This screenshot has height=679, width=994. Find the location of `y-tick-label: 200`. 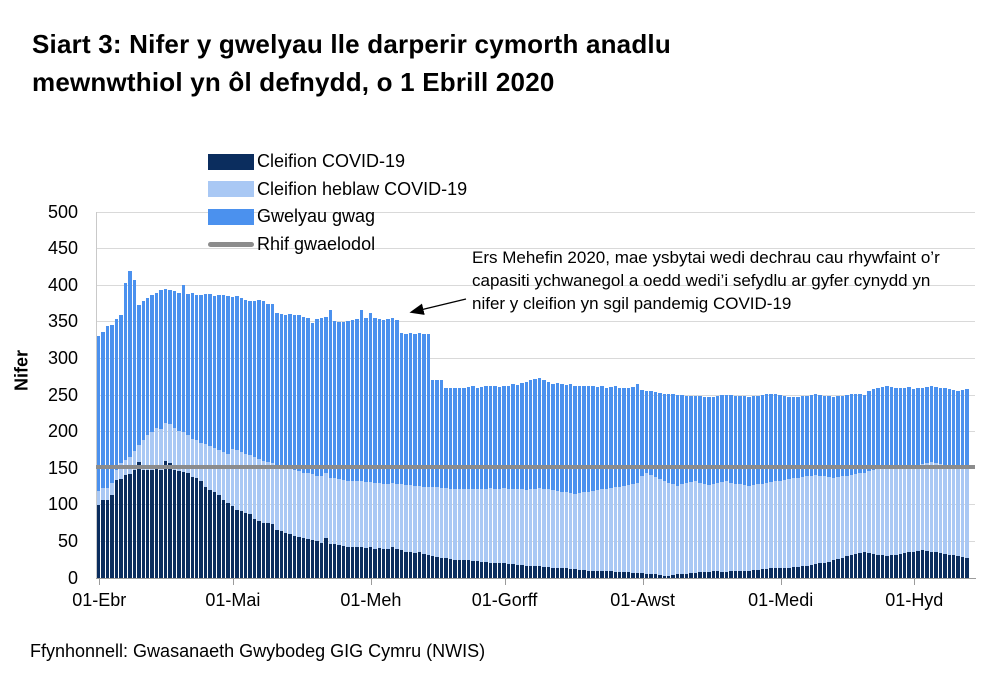

y-tick-label: 200 is located at coordinates (62, 431).